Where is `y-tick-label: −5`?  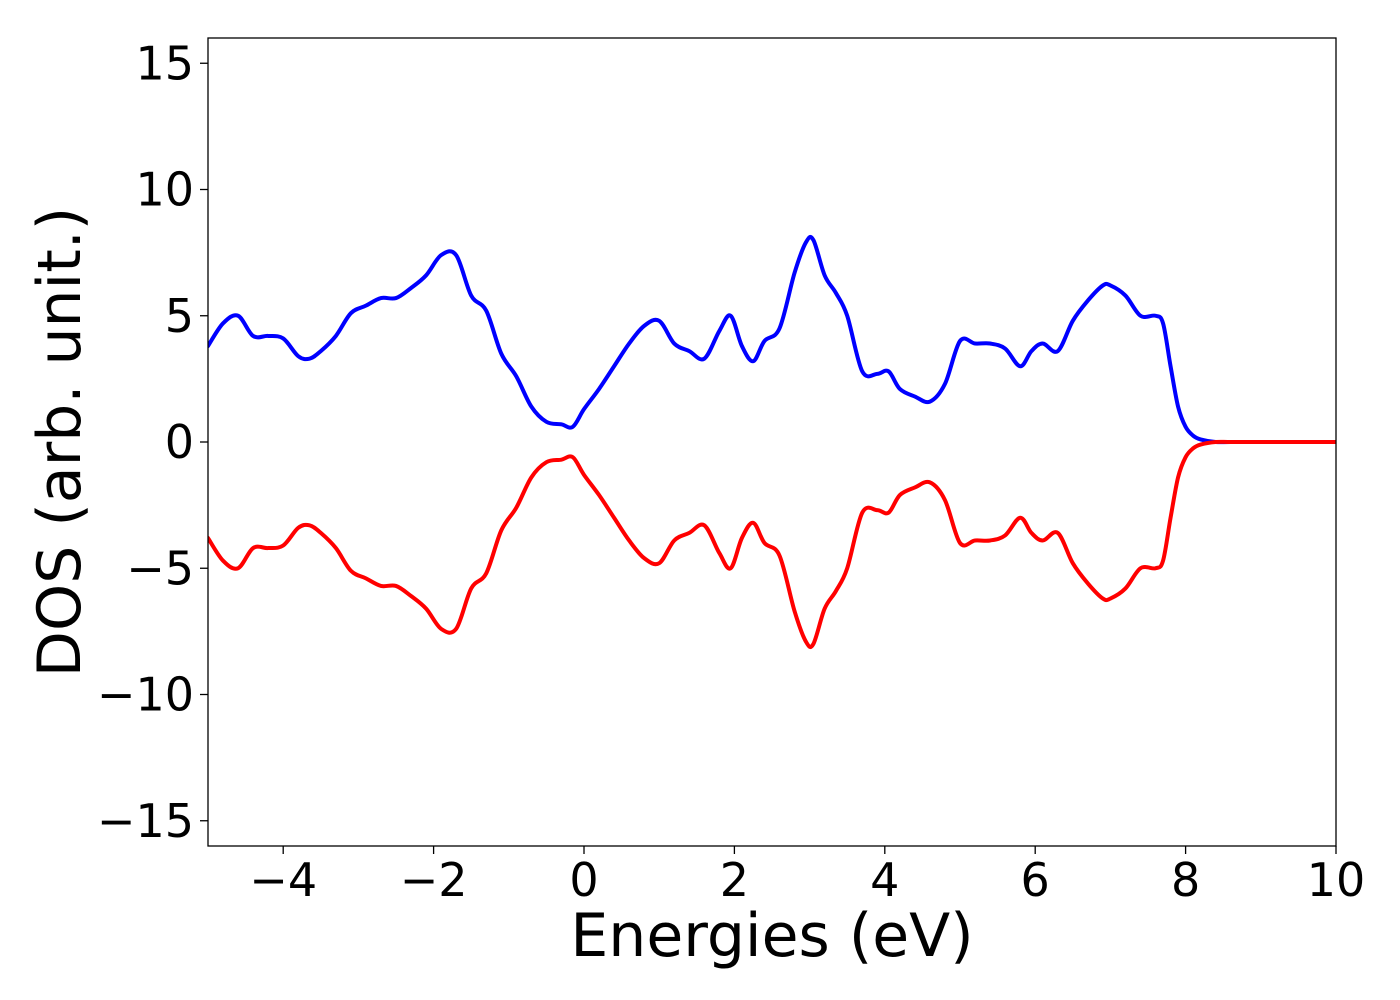 y-tick-label: −5 is located at coordinates (160, 568).